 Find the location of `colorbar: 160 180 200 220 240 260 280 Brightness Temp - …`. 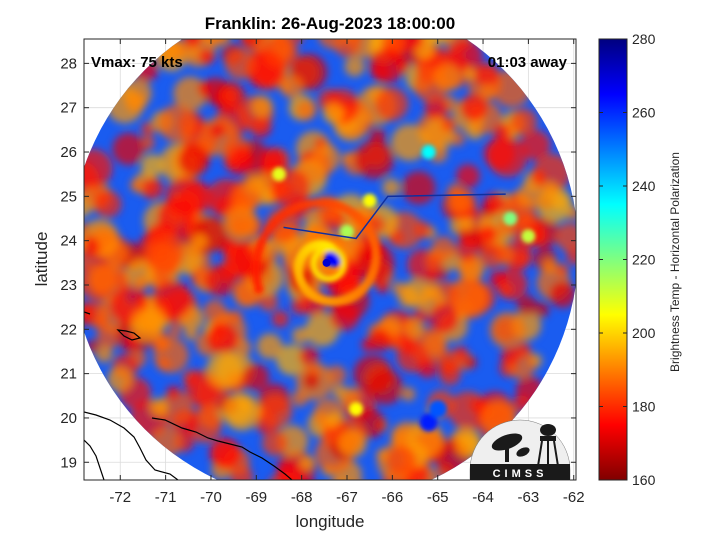

colorbar: 160 180 200 220 240 260 280 Brightness Temp - … is located at coordinates (640, 259).